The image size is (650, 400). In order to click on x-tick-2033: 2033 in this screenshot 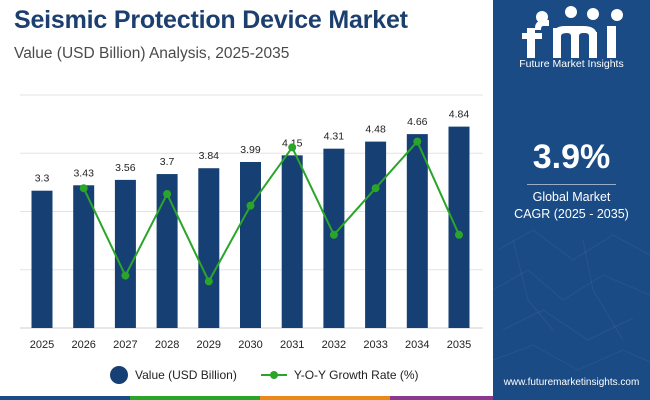, I will do `click(375, 345)`.